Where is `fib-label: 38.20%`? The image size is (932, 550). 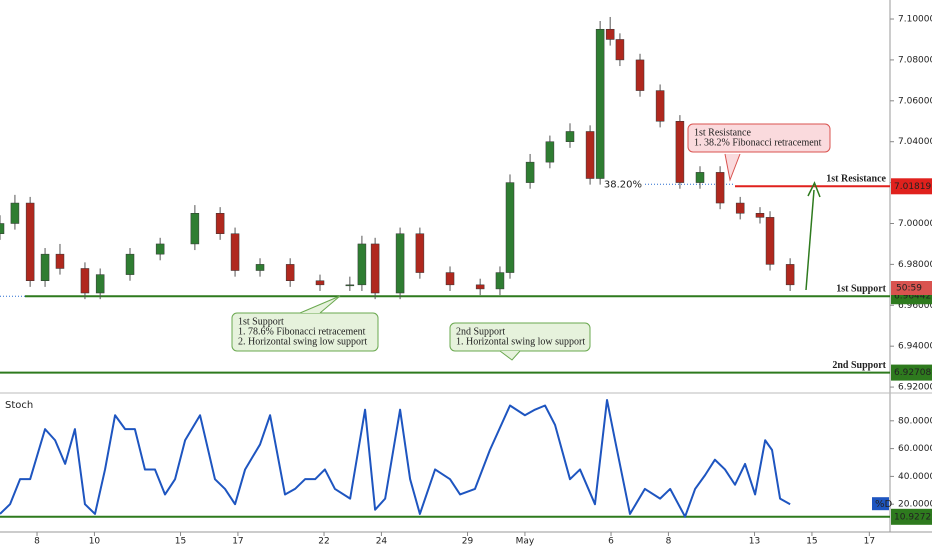 fib-label: 38.20% is located at coordinates (623, 184).